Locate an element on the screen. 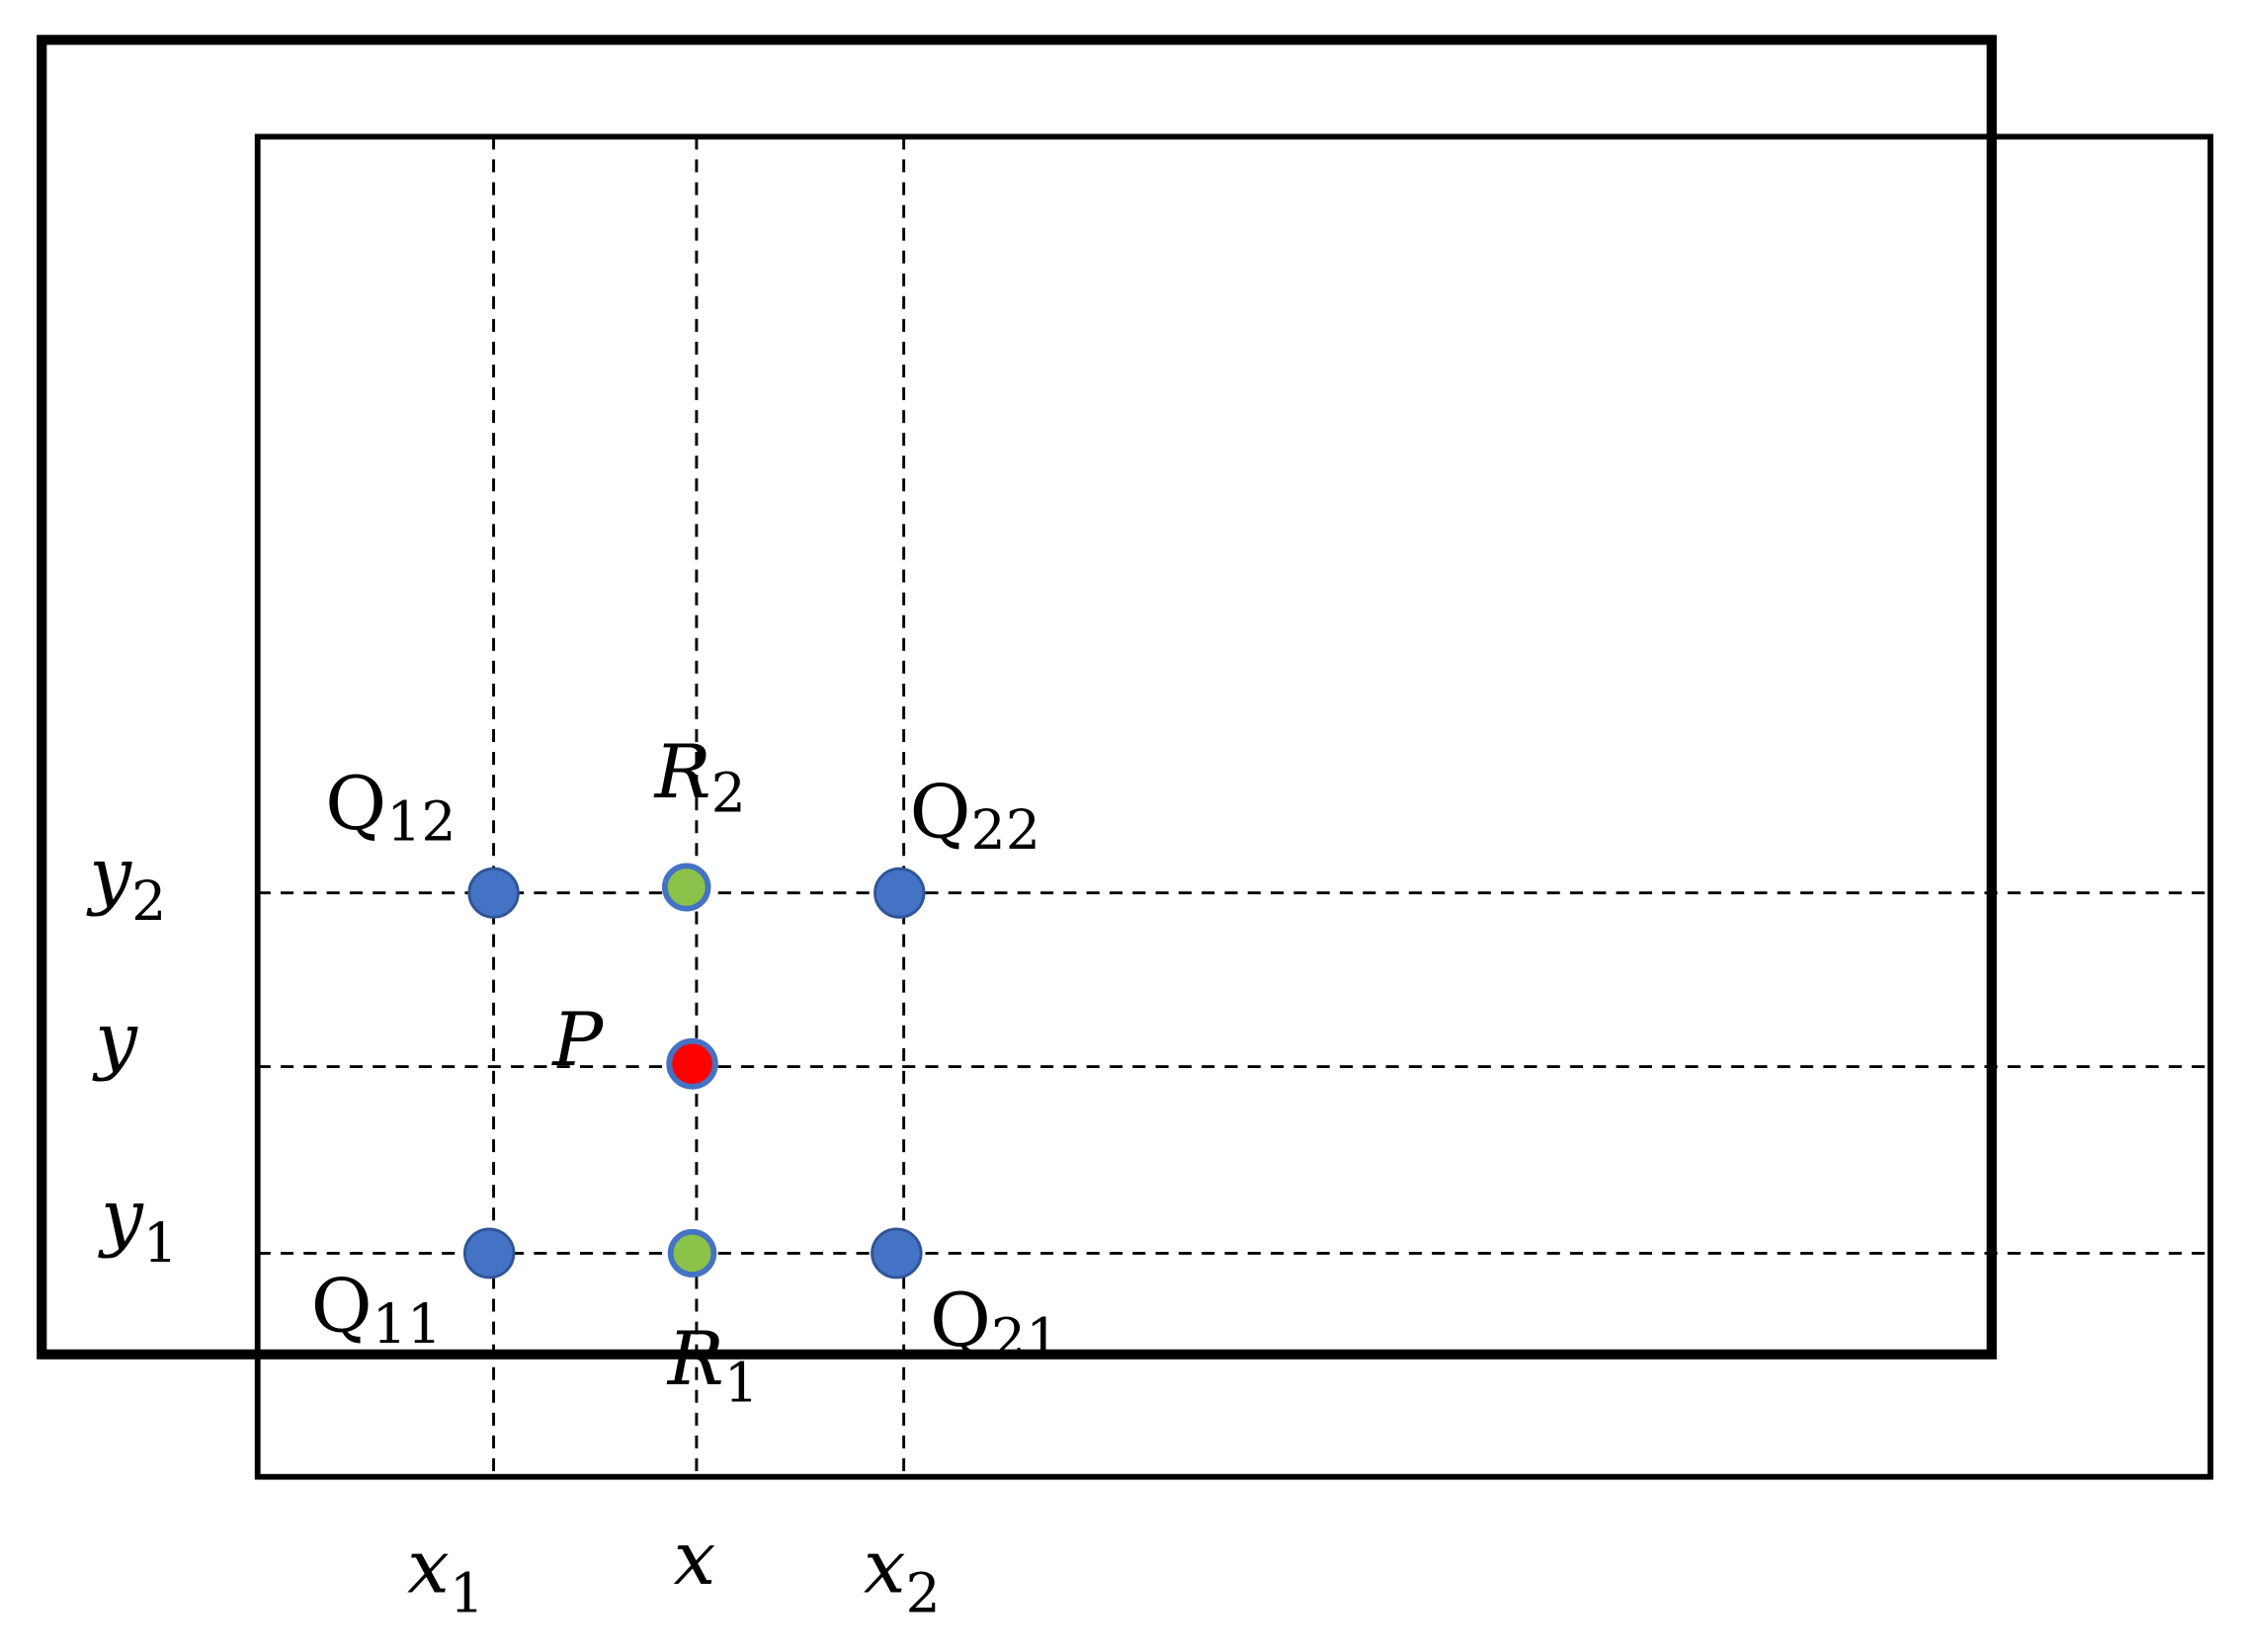 This screenshot has width=2245, height=1652. x-label-x1: x1 is located at coordinates (446, 1574).